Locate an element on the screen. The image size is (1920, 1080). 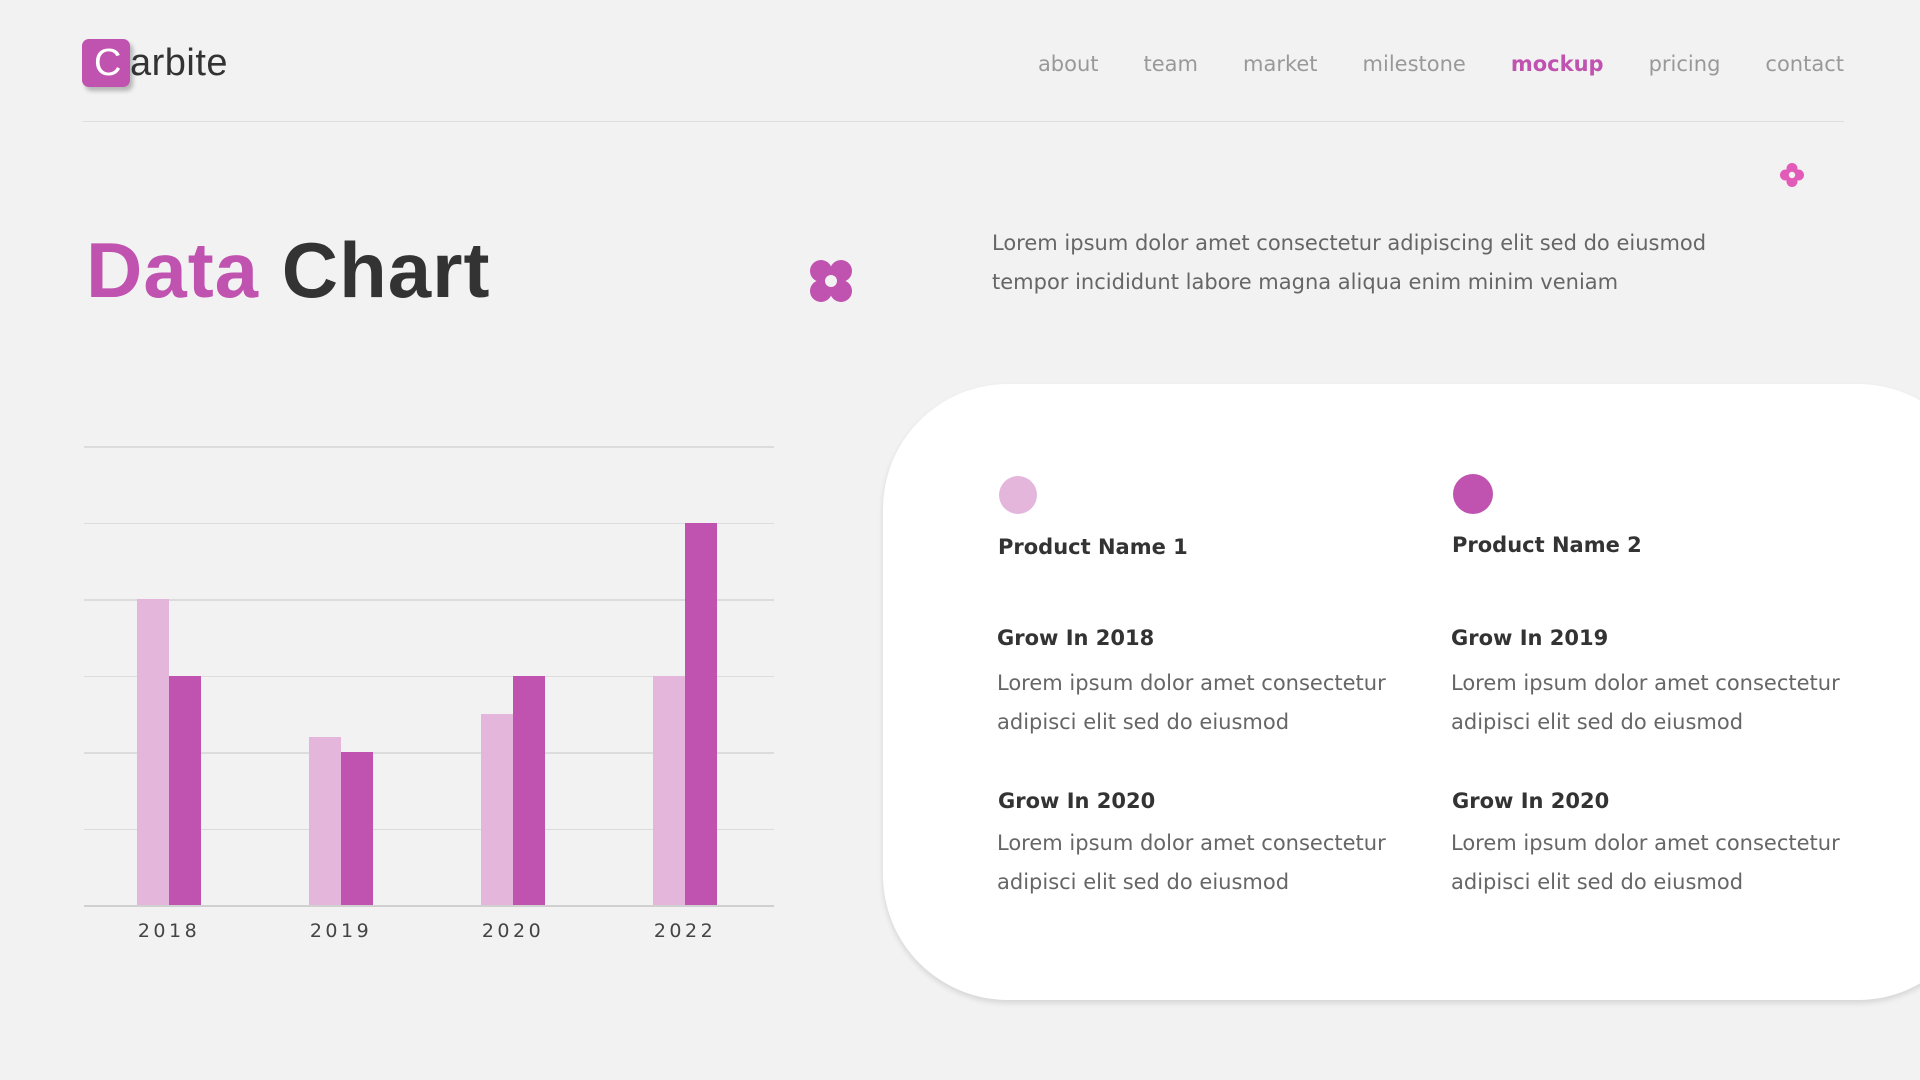
legend-label-product-1: Product Name 1 is located at coordinates (1093, 547).